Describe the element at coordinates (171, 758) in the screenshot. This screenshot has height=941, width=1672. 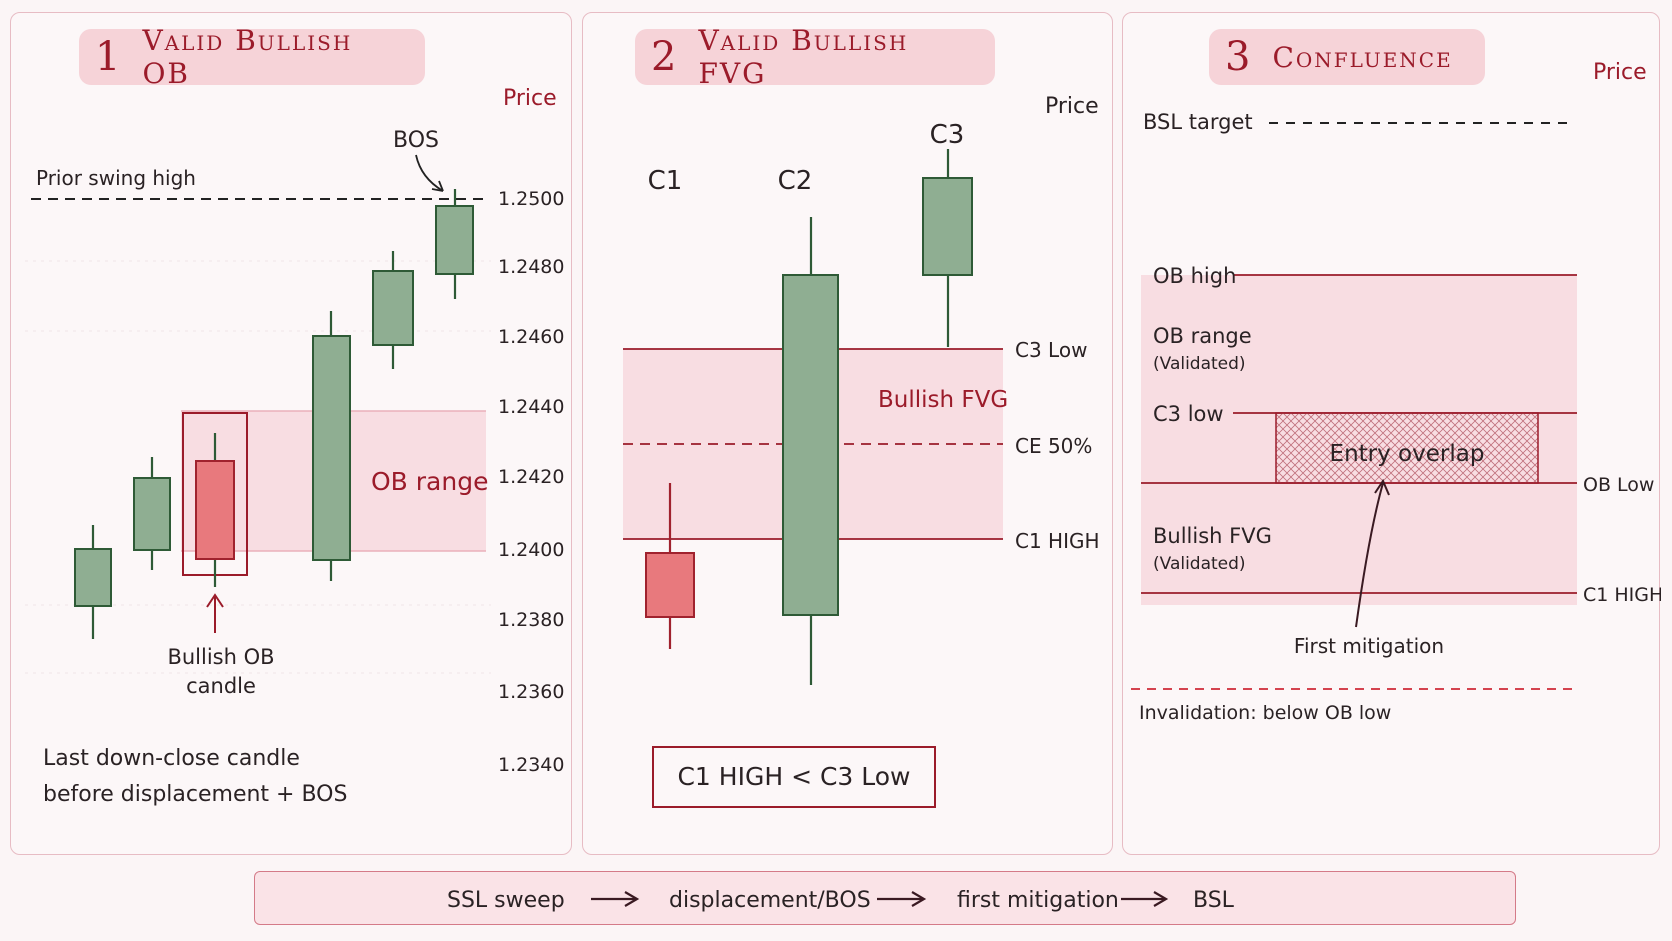
I see `note-line-1: Last down-close candle` at that location.